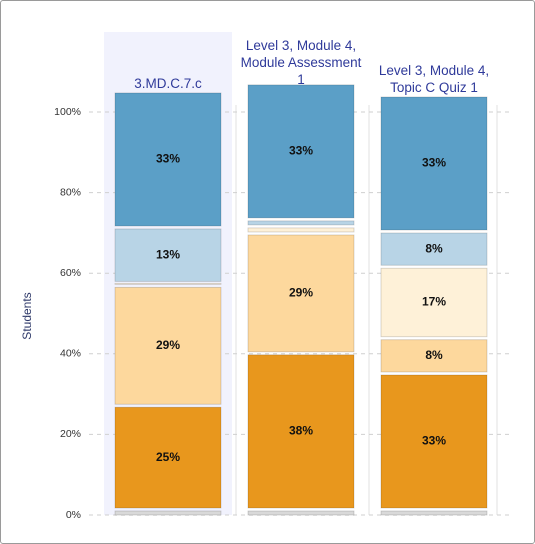  What do you see at coordinates (70, 273) in the screenshot?
I see `y-tick-label: 60%` at bounding box center [70, 273].